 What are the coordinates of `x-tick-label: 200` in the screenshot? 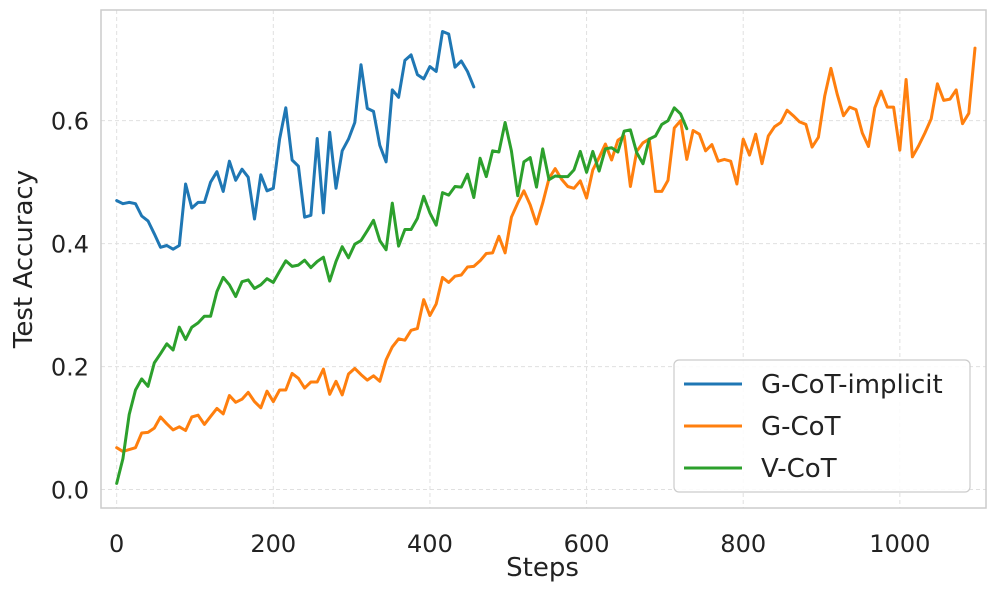 It's located at (273, 544).